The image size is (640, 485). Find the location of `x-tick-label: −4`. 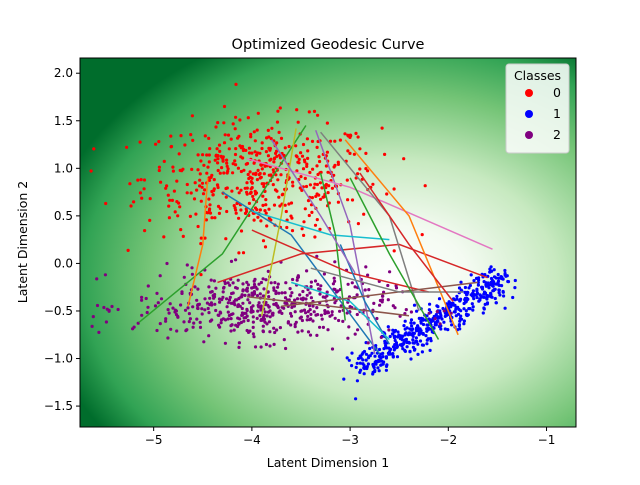

x-tick-label: −4 is located at coordinates (252, 440).